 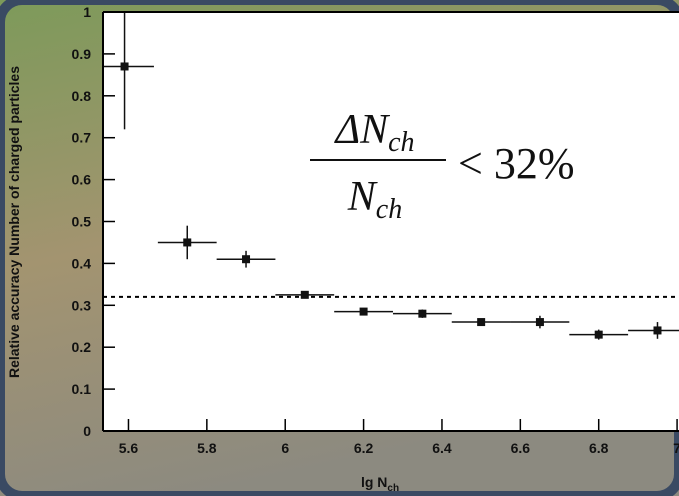 I want to click on y-tick-label: 0, so click(x=87, y=431).